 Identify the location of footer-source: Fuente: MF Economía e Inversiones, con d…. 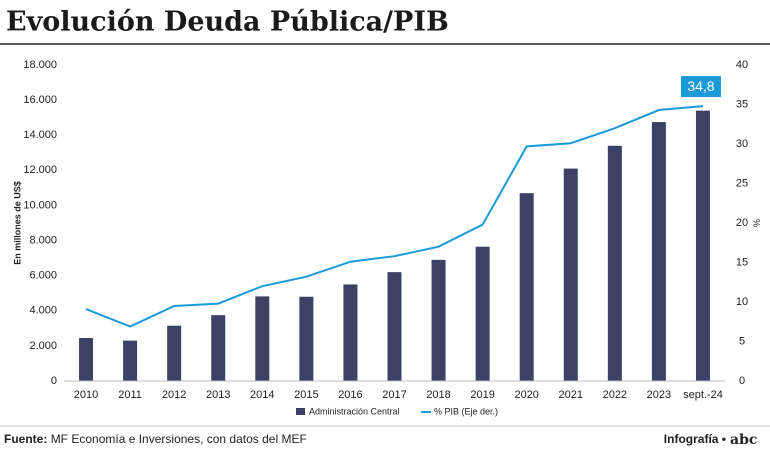
(155, 439).